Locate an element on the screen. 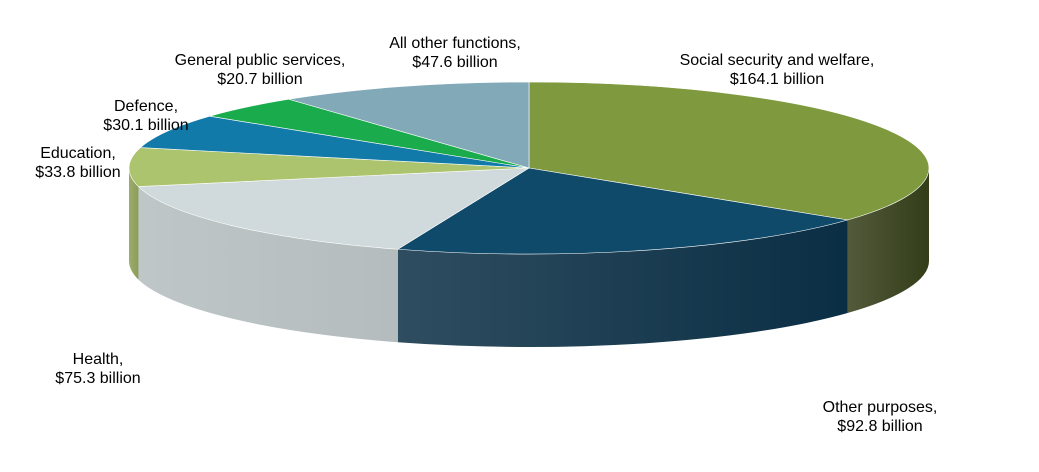 The image size is (1039, 472). label-other-purposes-line2: $92.8 billion is located at coordinates (880, 426).